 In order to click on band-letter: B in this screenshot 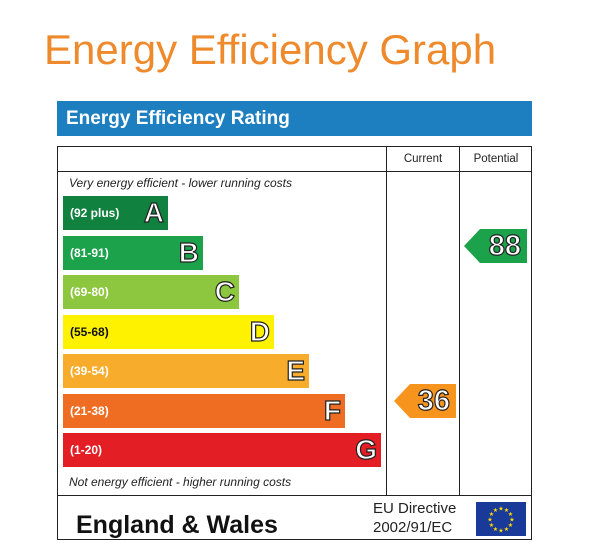, I will do `click(188, 252)`.